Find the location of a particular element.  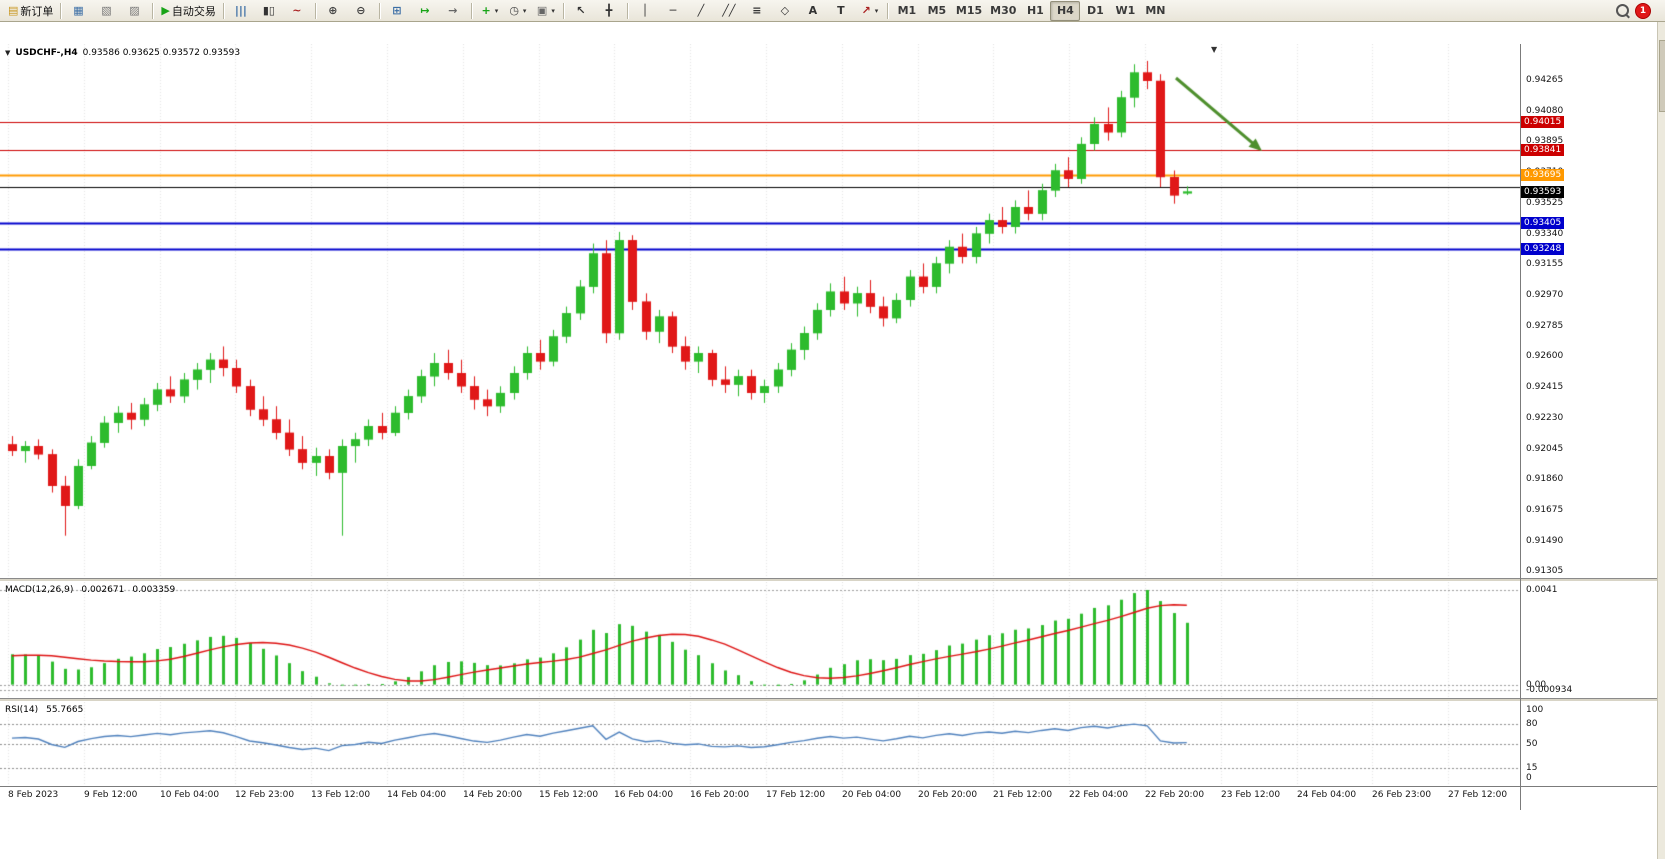

price-axis-label: 0.93340 is located at coordinates (1545, 233).